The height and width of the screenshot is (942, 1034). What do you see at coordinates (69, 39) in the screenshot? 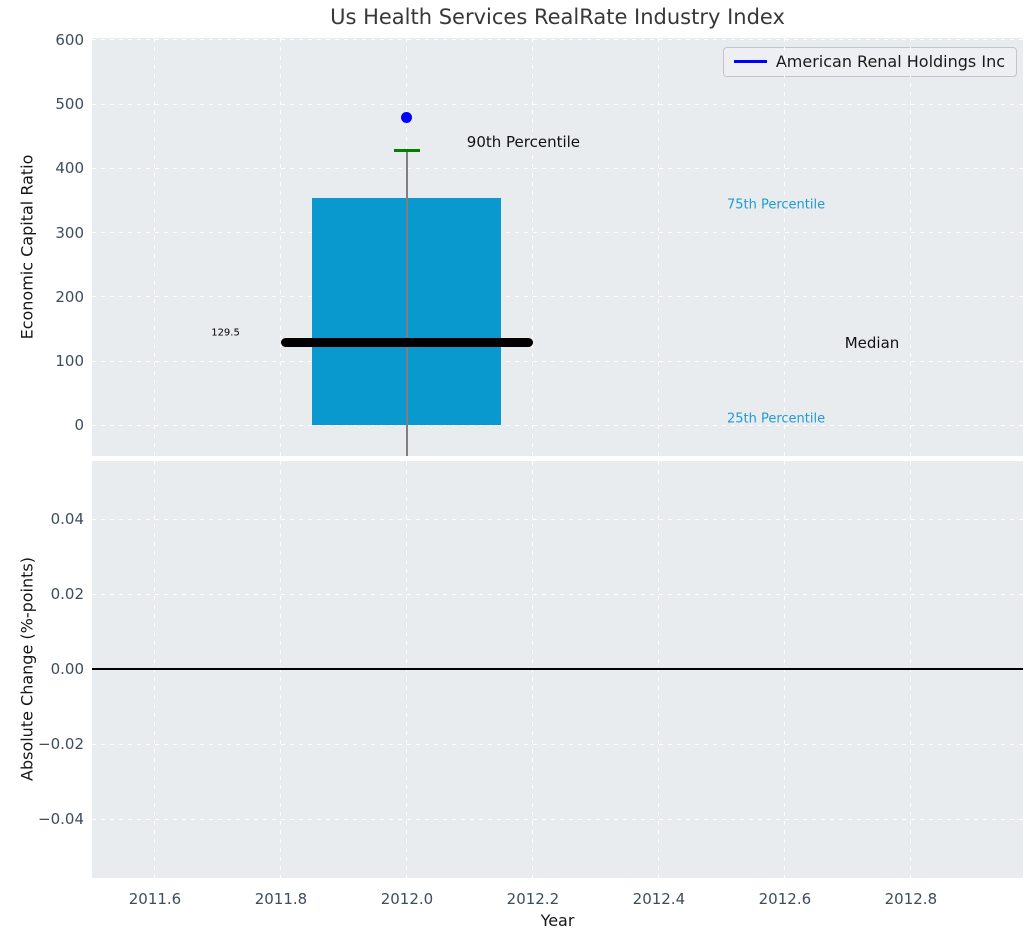
I see `top-y-tick-label: 600` at bounding box center [69, 39].